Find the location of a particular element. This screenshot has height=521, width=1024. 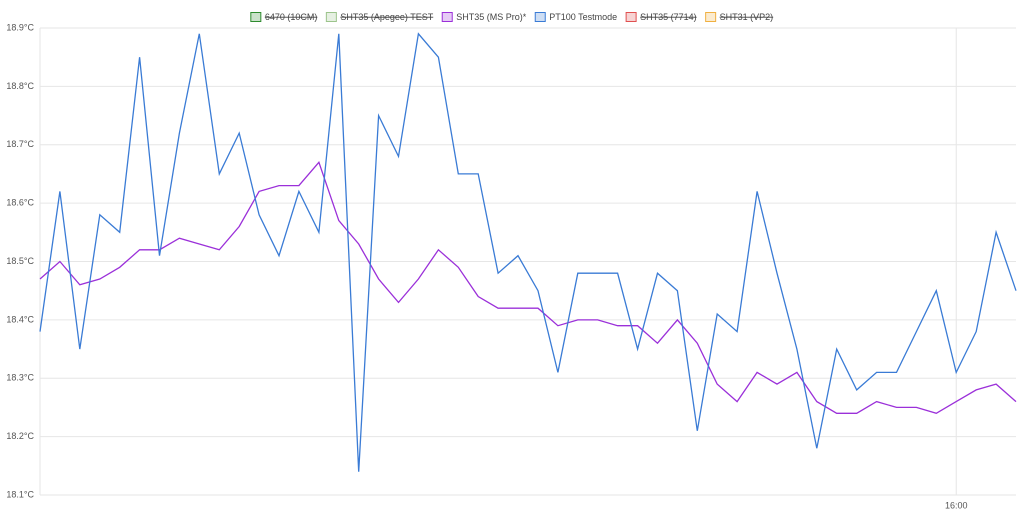

legend-label: PT100 Testmode is located at coordinates (583, 17).